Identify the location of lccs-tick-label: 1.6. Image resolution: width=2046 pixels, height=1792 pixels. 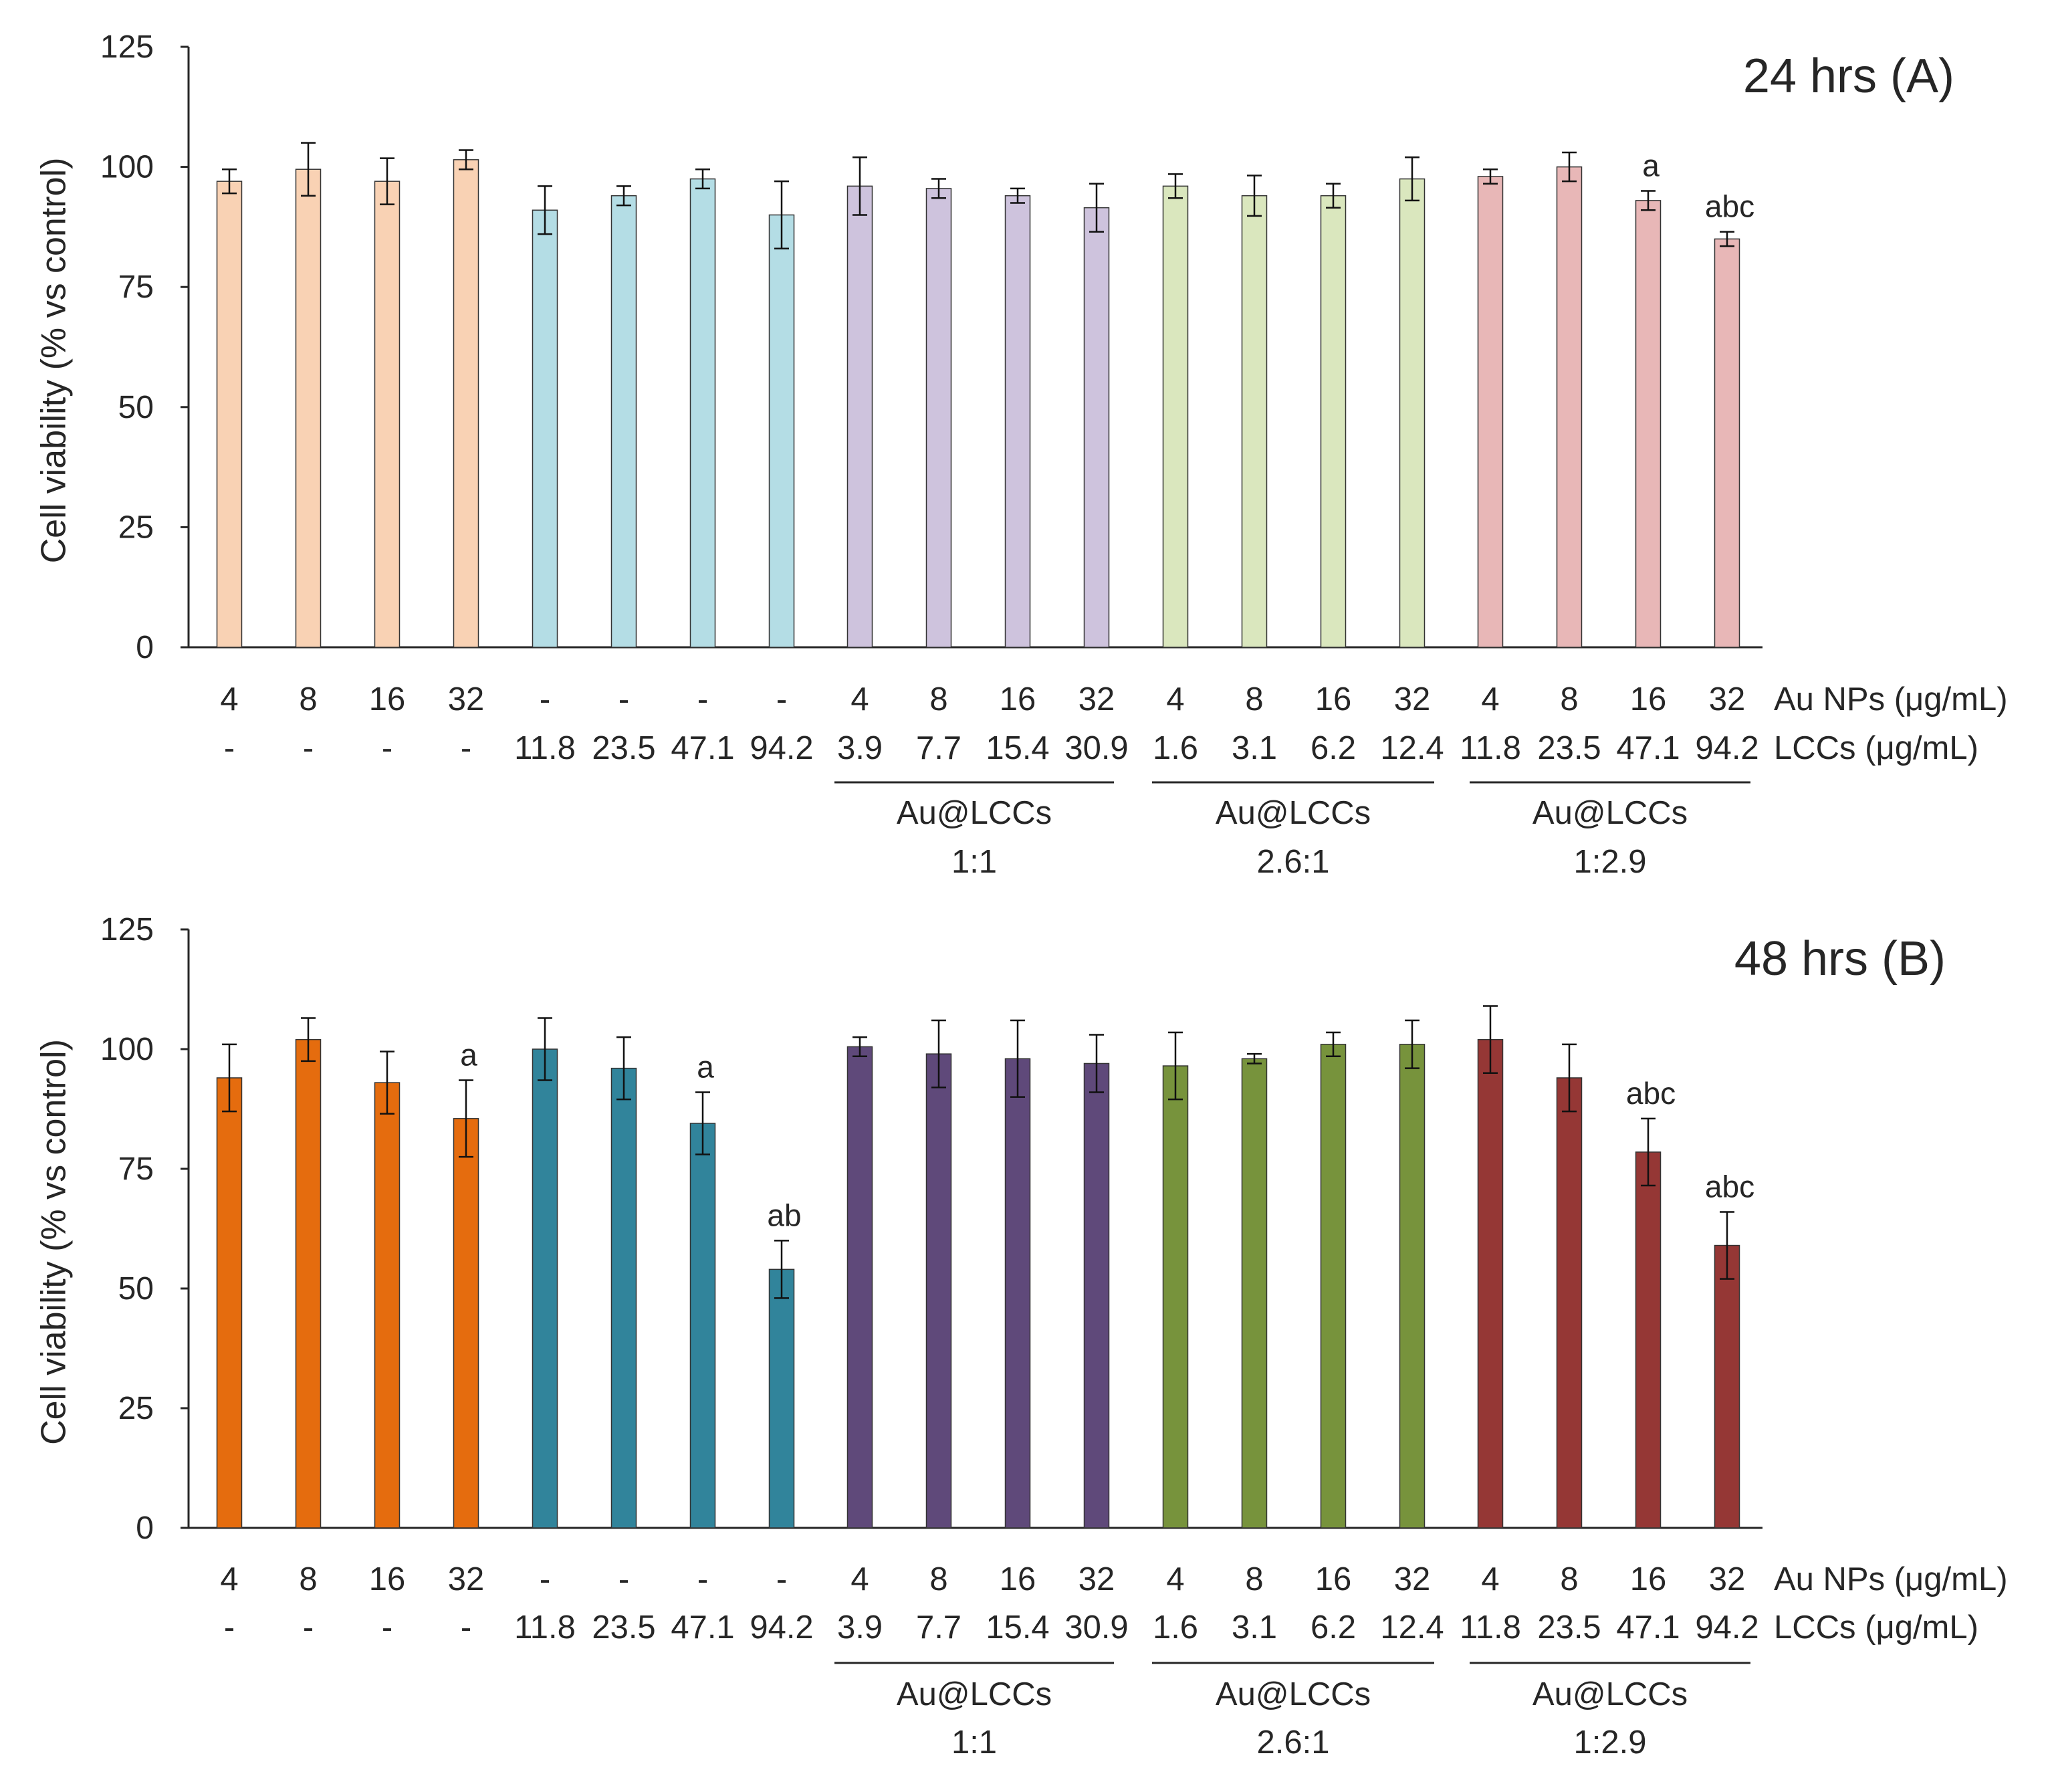
(1175, 748).